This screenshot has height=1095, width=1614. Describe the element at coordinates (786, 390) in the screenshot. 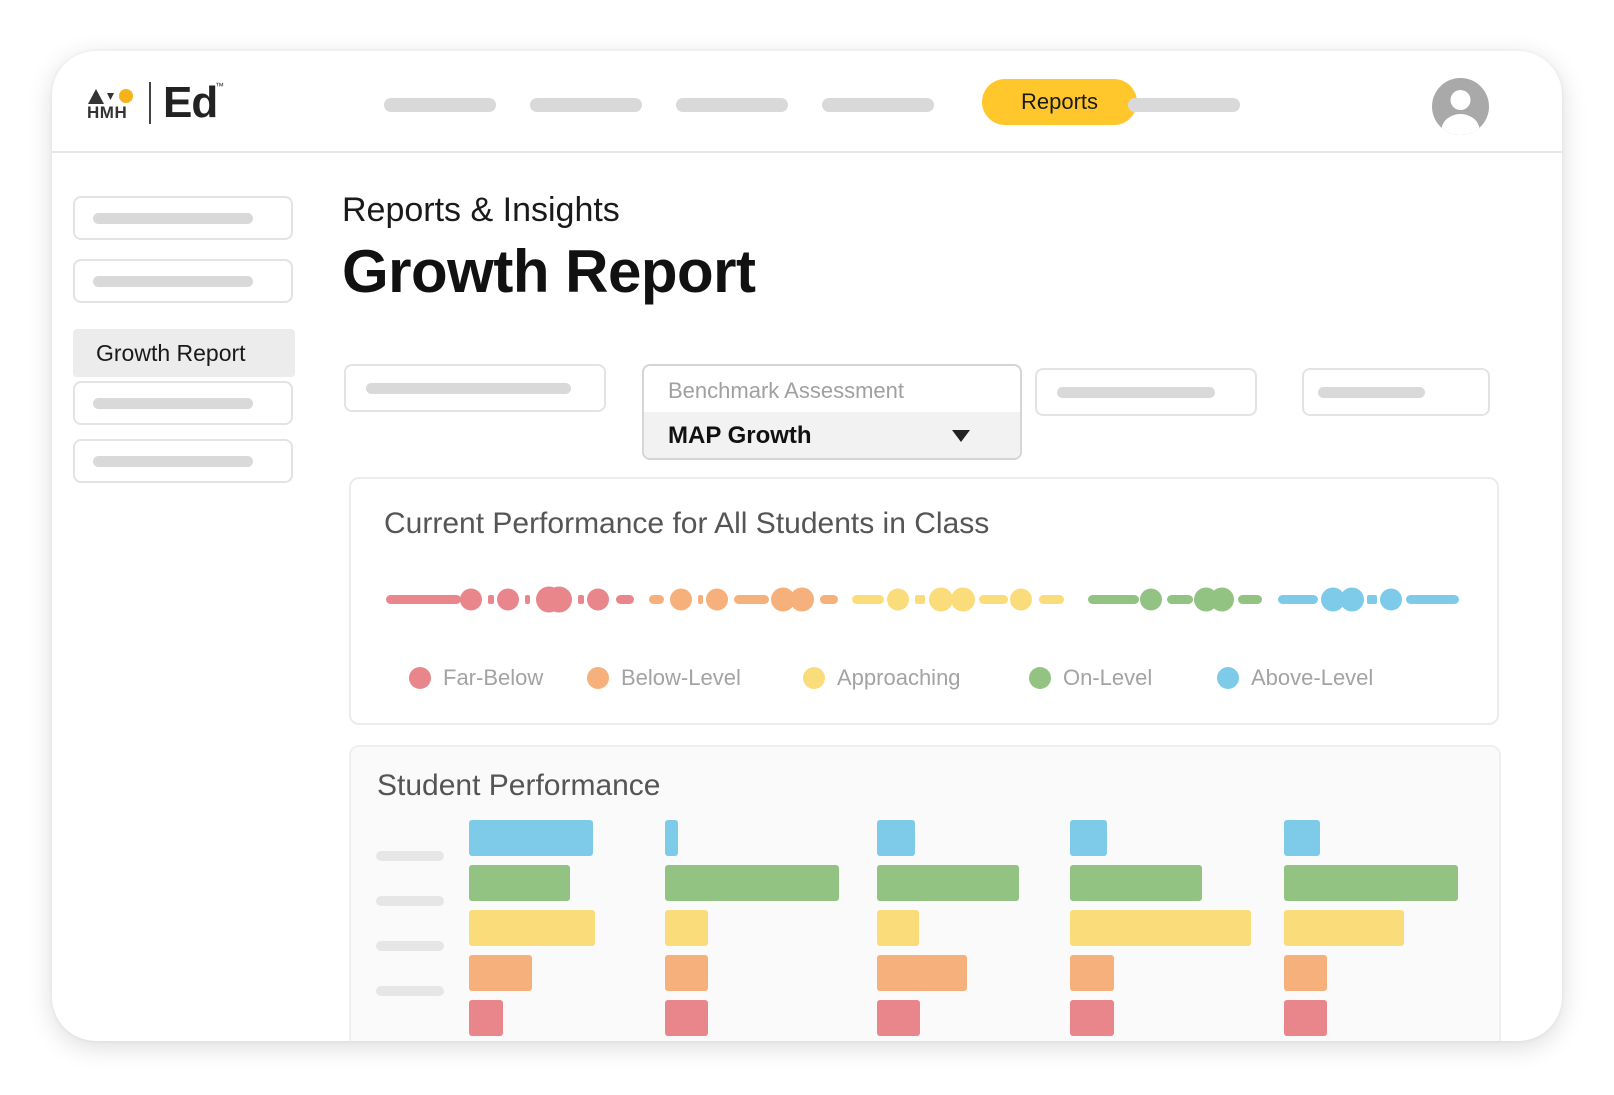

I see `dropdown-label: Benchmark Assessment` at that location.